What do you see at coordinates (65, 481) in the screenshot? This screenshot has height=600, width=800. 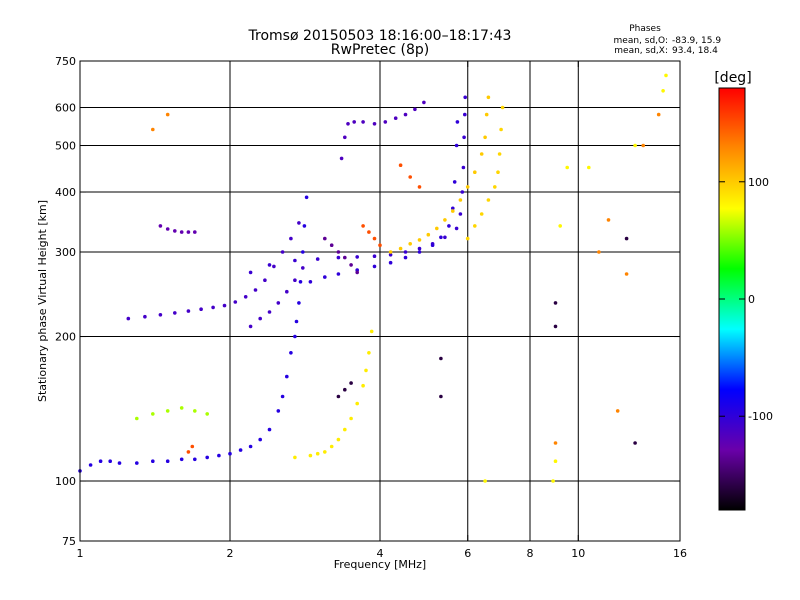 I see `y-tick-label: 100` at bounding box center [65, 481].